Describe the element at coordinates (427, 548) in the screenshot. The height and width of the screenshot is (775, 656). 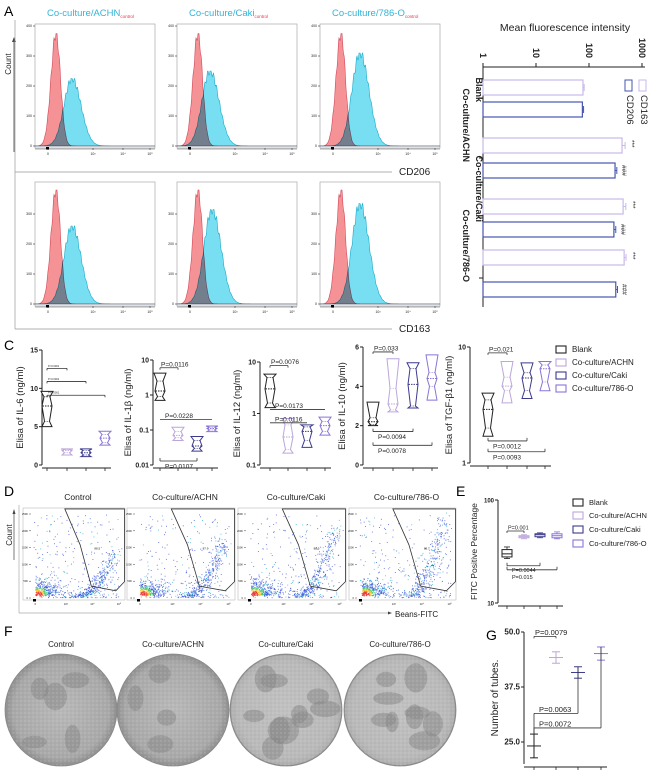
I see `gate-percentage: 89.7` at that location.